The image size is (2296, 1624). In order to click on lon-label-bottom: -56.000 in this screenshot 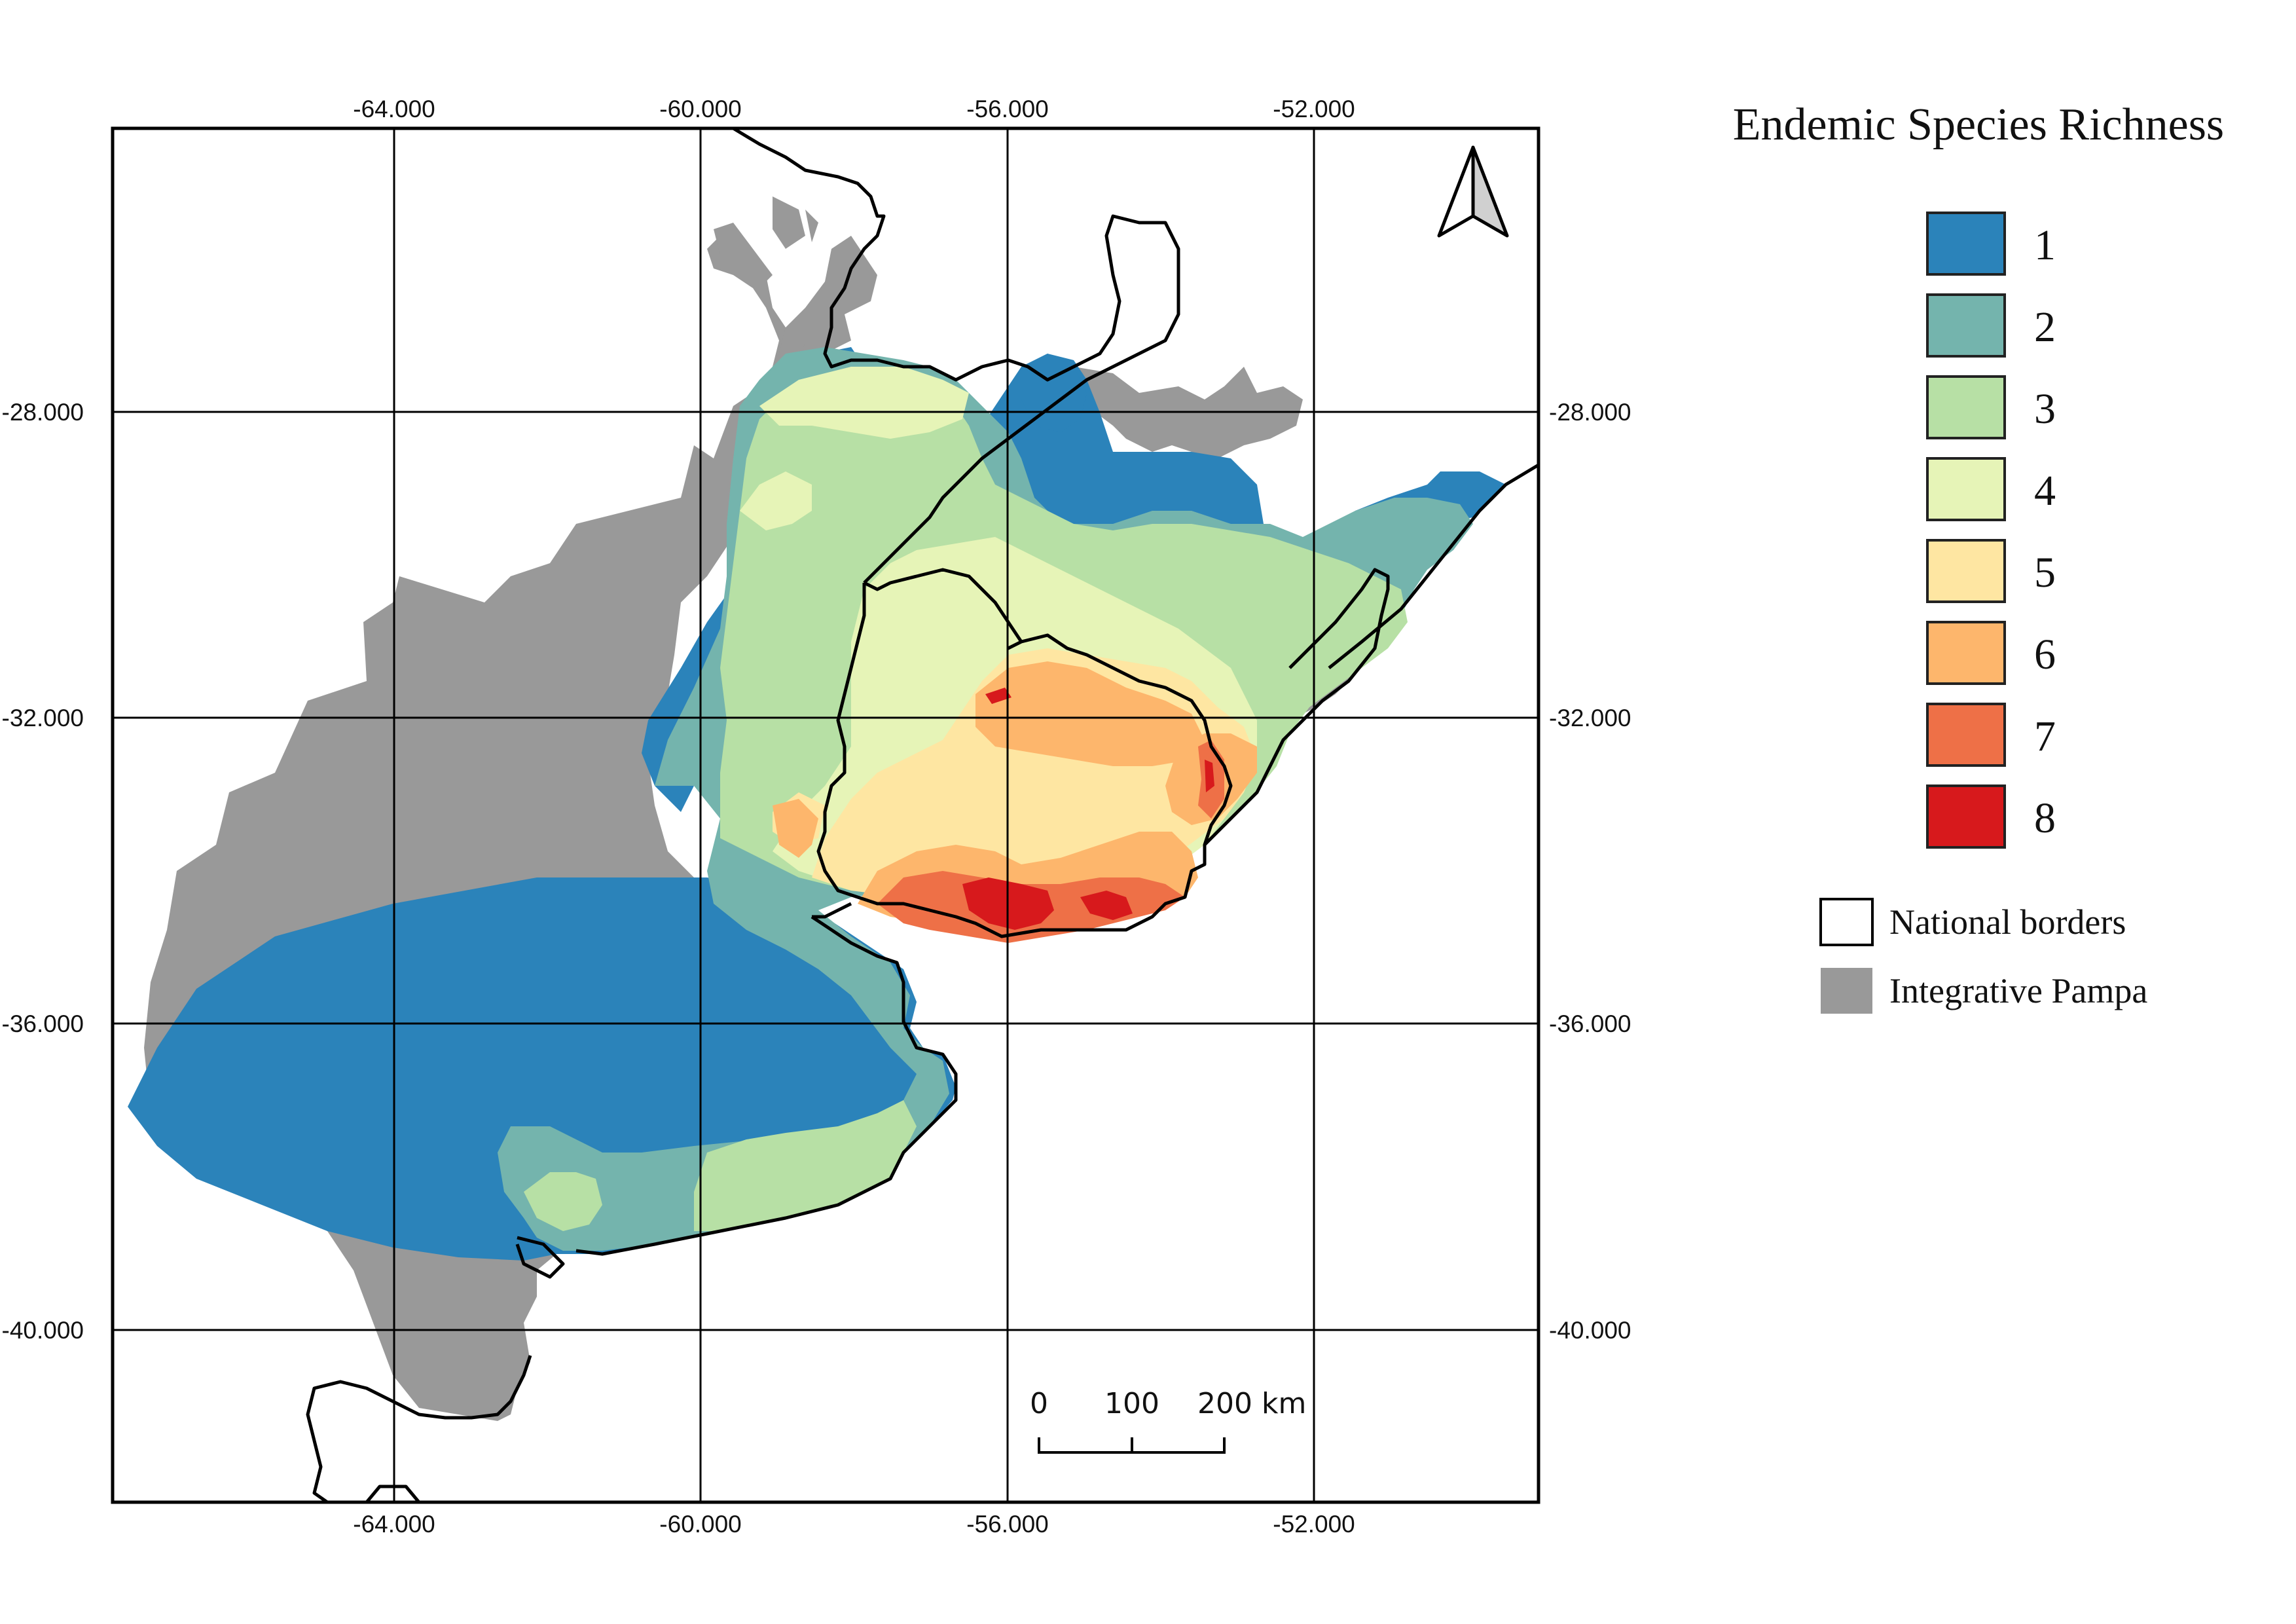, I will do `click(1007, 1524)`.